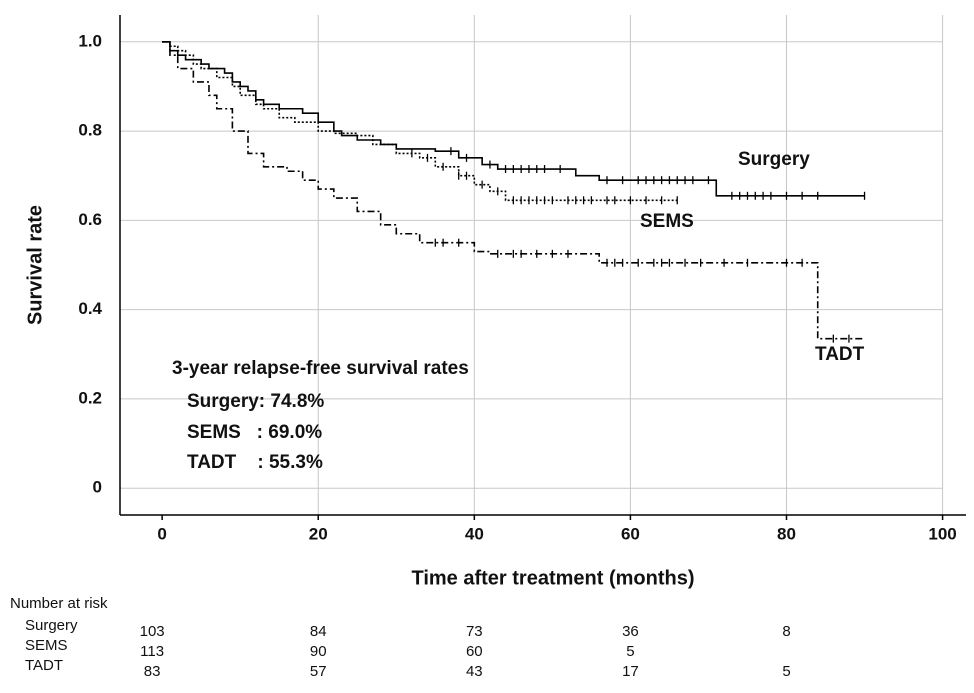  Describe the element at coordinates (786, 631) in the screenshot. I see `risk-count: 8` at that location.